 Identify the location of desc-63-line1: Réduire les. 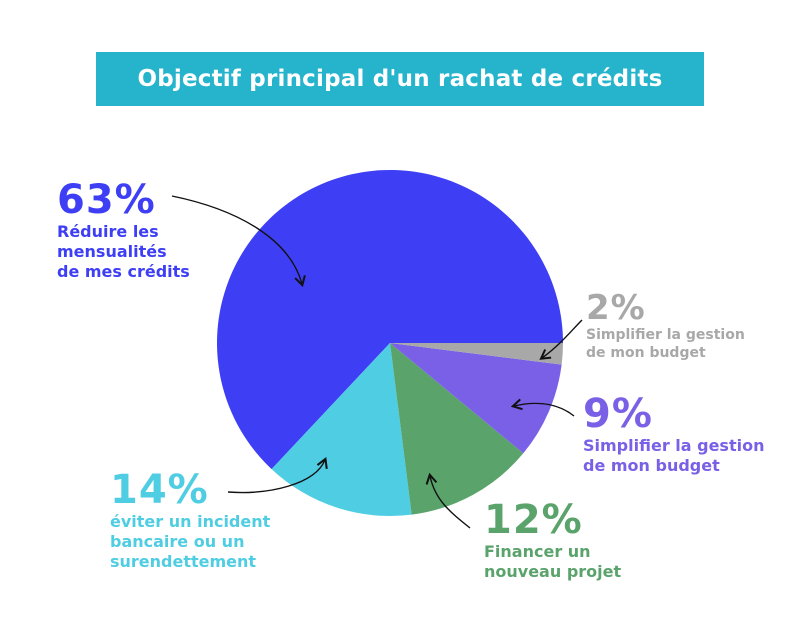
(108, 231).